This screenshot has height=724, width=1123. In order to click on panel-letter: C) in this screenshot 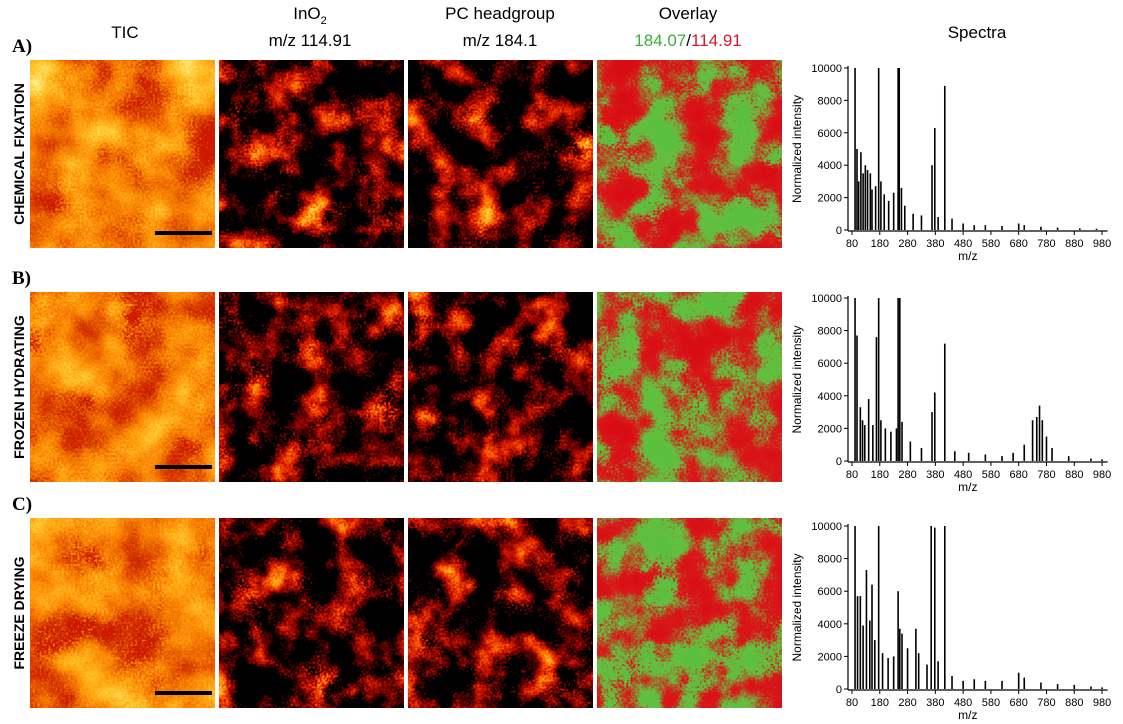, I will do `click(22, 504)`.